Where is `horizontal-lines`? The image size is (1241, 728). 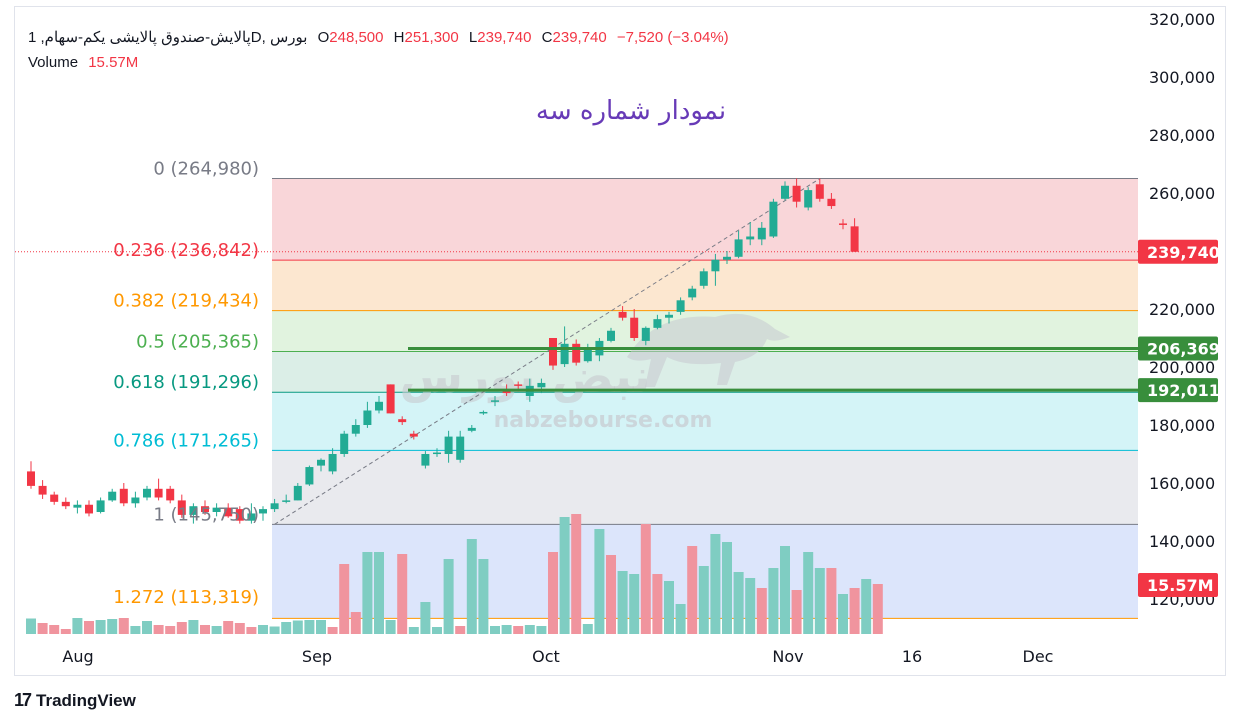 horizontal-lines is located at coordinates (773, 369).